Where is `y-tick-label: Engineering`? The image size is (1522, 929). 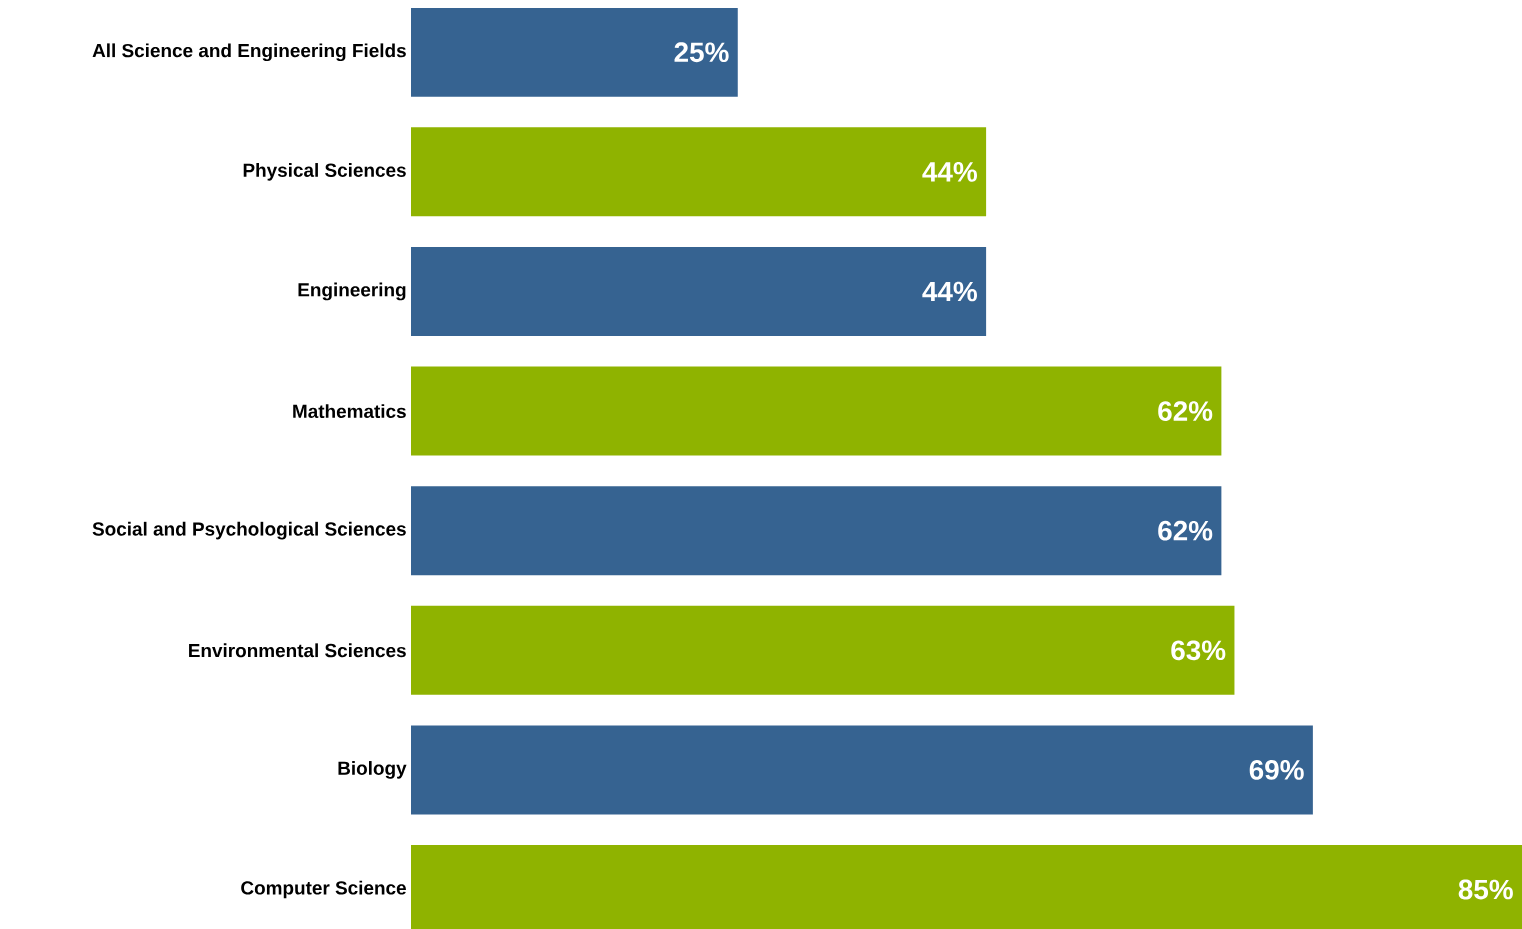
y-tick-label: Engineering is located at coordinates (352, 291).